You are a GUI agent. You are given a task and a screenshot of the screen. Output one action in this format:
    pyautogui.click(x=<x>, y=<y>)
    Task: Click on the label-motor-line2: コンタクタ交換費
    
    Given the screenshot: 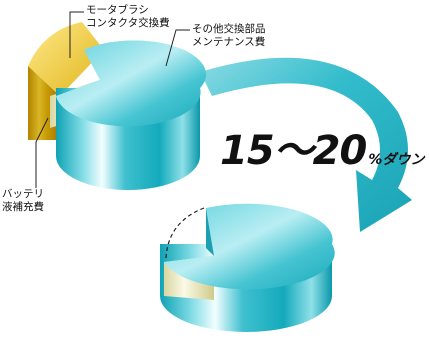 What is the action you would take?
    pyautogui.click(x=128, y=23)
    